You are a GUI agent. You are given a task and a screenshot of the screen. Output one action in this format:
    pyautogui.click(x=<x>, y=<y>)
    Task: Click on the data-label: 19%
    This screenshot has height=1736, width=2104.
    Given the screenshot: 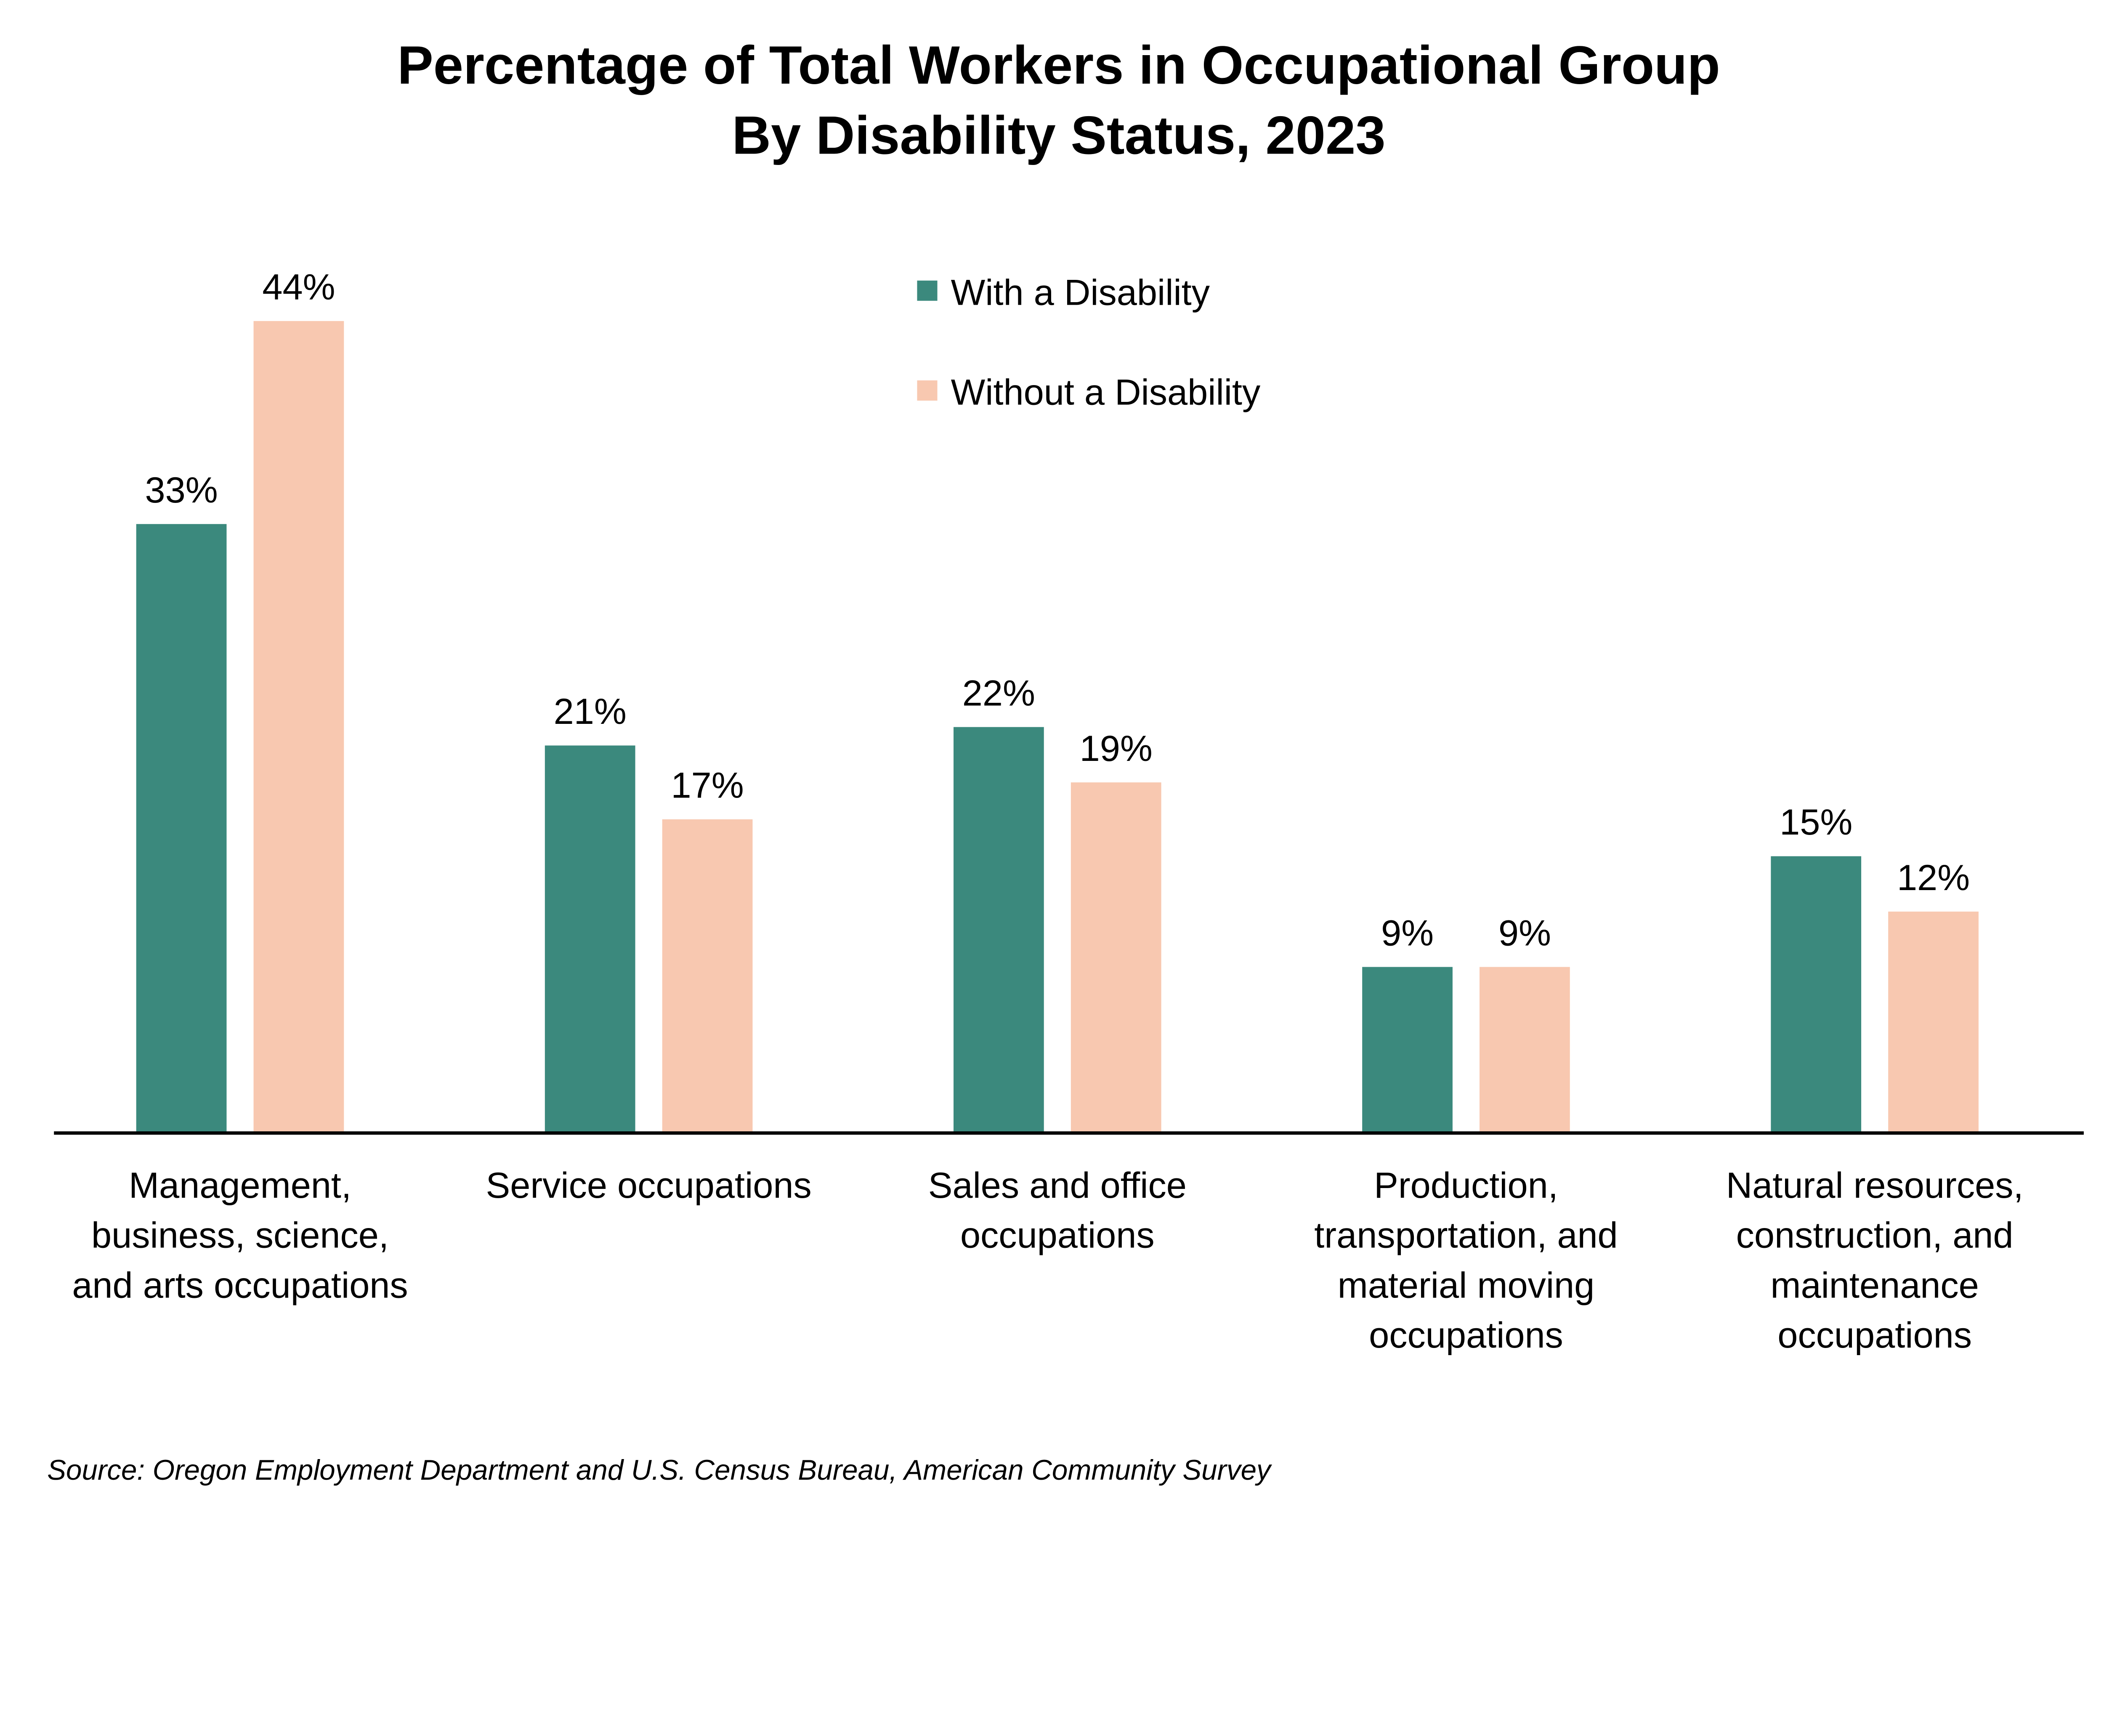 What is the action you would take?
    pyautogui.click(x=1116, y=748)
    